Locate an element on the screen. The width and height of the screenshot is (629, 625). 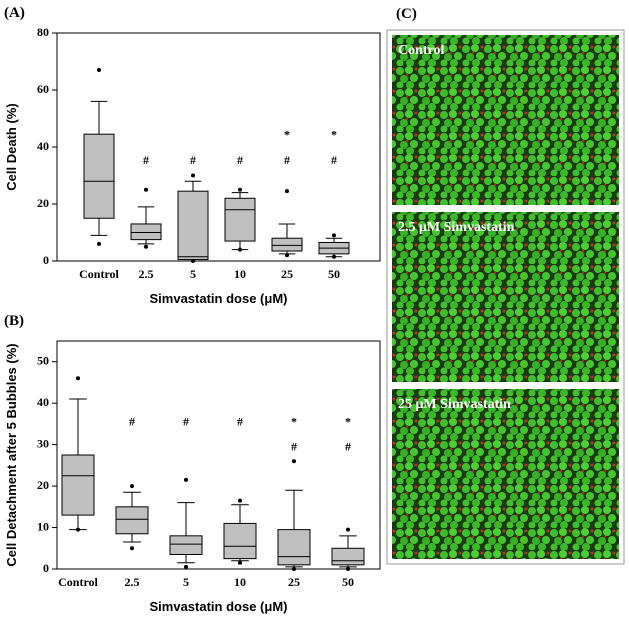
image-label: Control is located at coordinates (421, 50).